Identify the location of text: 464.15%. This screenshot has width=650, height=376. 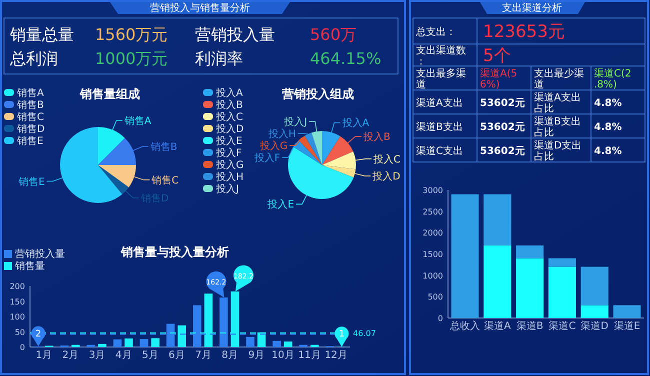
(346, 58).